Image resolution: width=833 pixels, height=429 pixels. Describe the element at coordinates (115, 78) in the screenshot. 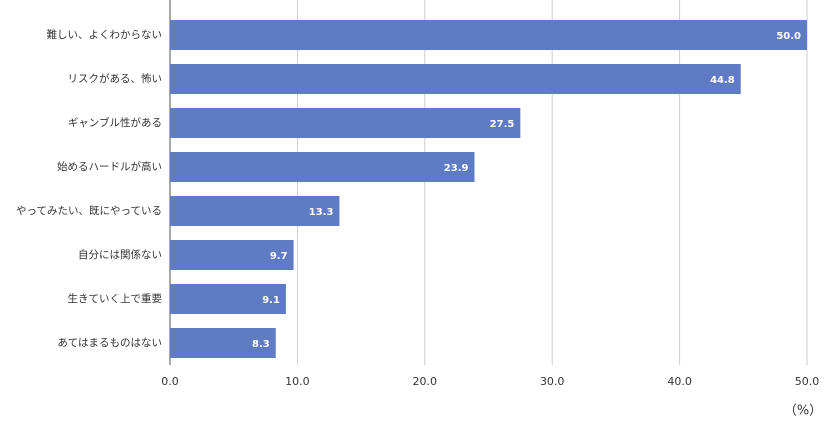

I see `y-tick-label: リスクがある、怖い` at that location.